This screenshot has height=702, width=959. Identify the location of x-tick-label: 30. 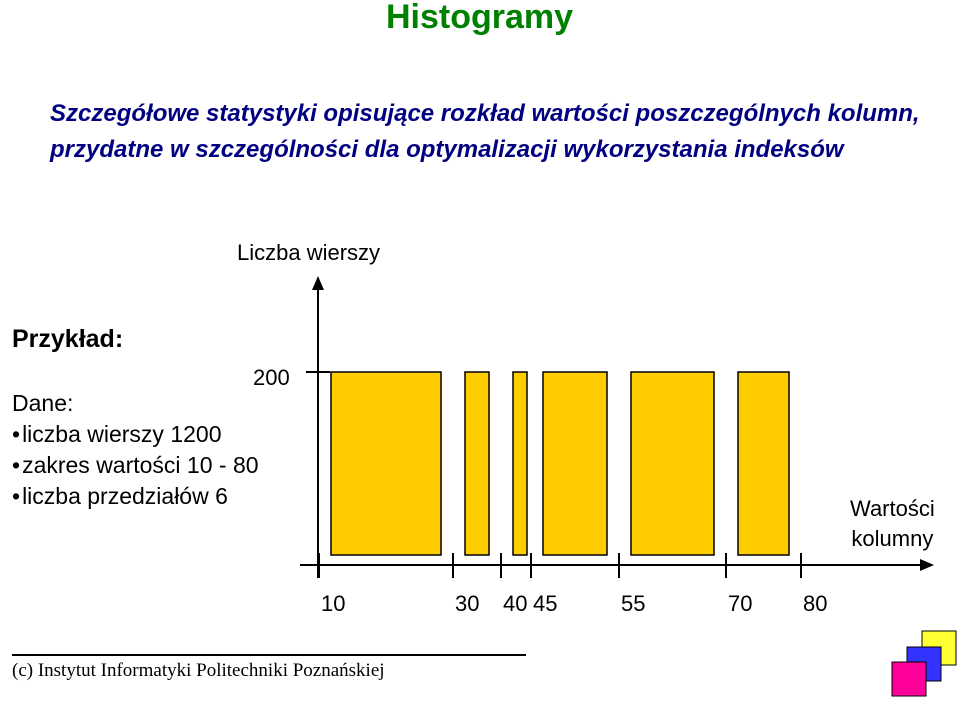
(467, 603).